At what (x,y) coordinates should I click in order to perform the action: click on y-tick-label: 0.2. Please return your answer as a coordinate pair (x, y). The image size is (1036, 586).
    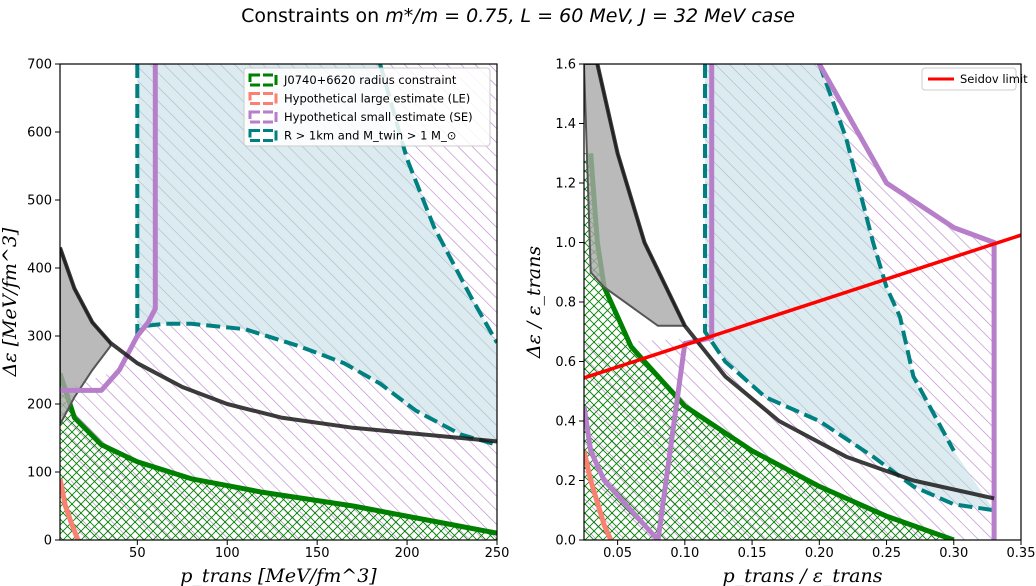
    Looking at the image, I should click on (565, 481).